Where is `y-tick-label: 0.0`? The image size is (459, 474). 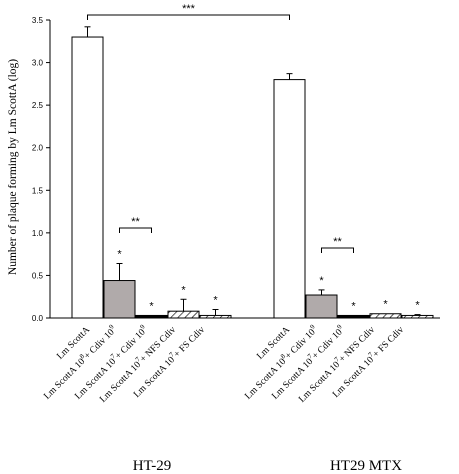 y-tick-label: 0.0 is located at coordinates (38, 318).